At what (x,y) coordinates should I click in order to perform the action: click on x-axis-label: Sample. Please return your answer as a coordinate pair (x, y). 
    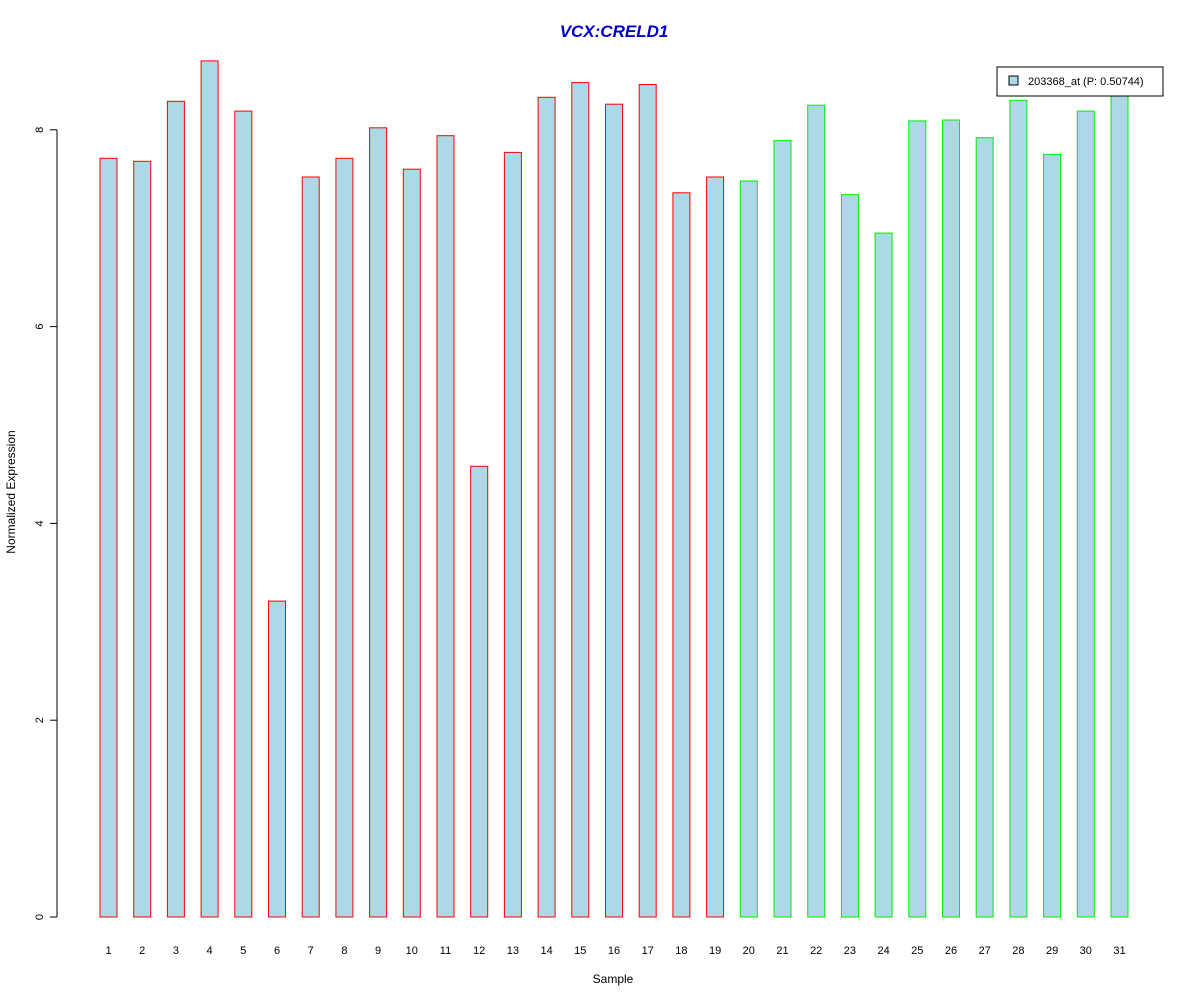
    Looking at the image, I should click on (613, 979).